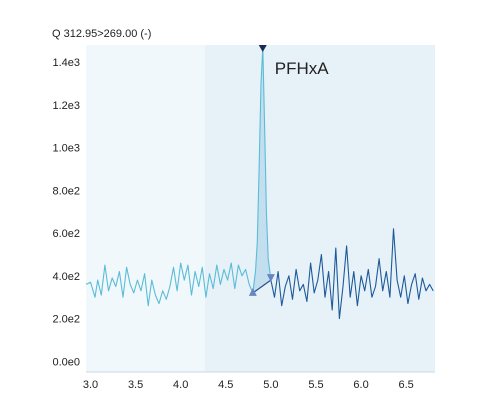 This screenshot has height=403, width=493. What do you see at coordinates (169, 284) in the screenshot?
I see `trace-light` at bounding box center [169, 284].